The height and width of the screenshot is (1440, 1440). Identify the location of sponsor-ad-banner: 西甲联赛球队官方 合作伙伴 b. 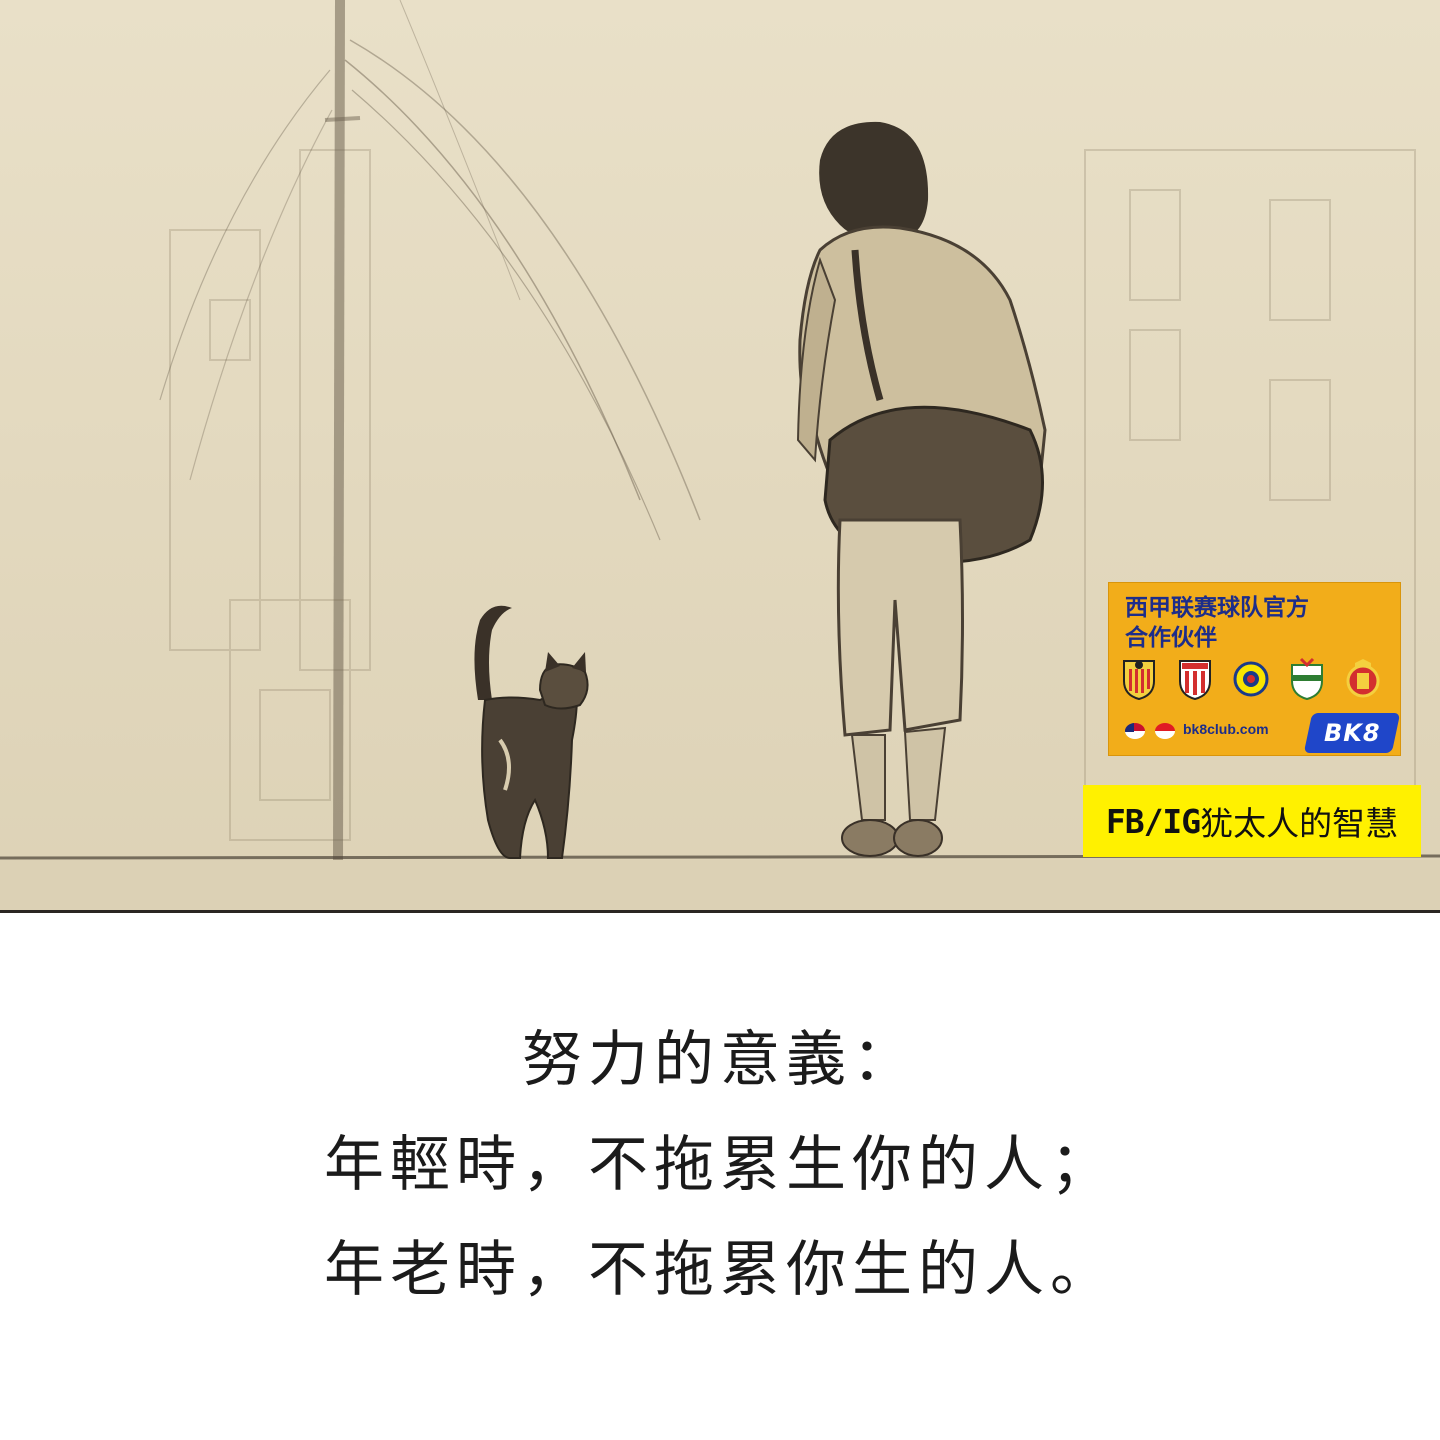
(1254, 669).